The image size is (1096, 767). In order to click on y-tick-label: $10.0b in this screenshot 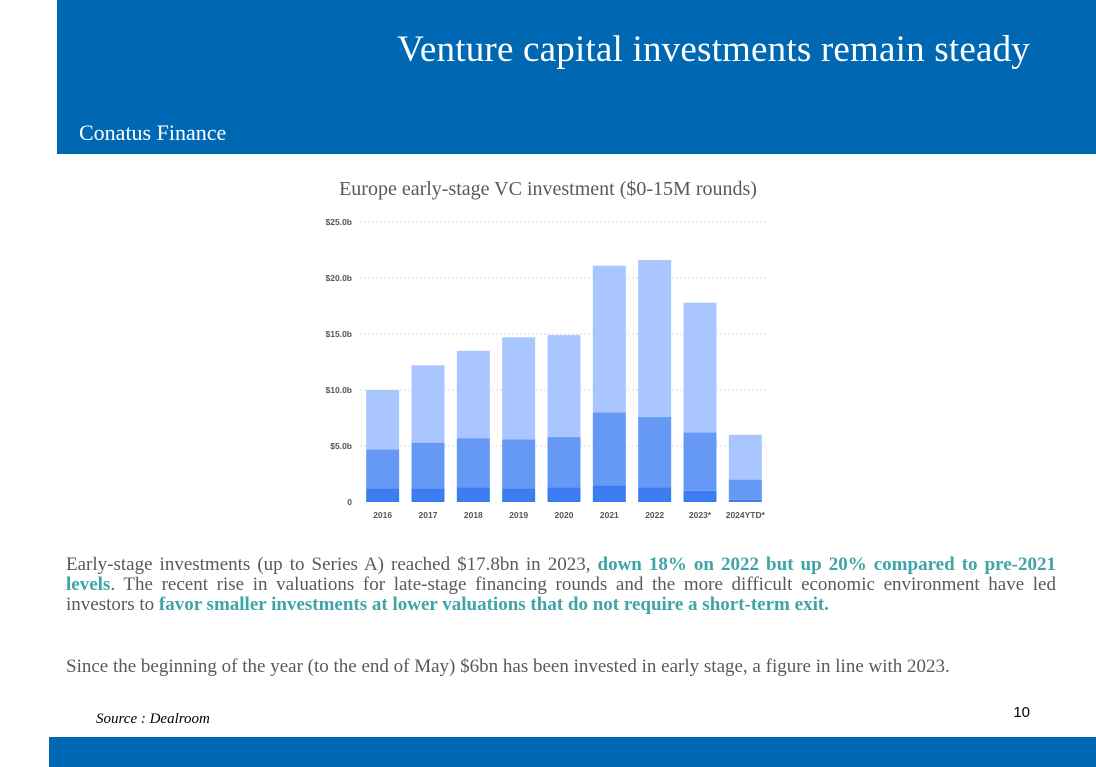, I will do `click(339, 390)`.